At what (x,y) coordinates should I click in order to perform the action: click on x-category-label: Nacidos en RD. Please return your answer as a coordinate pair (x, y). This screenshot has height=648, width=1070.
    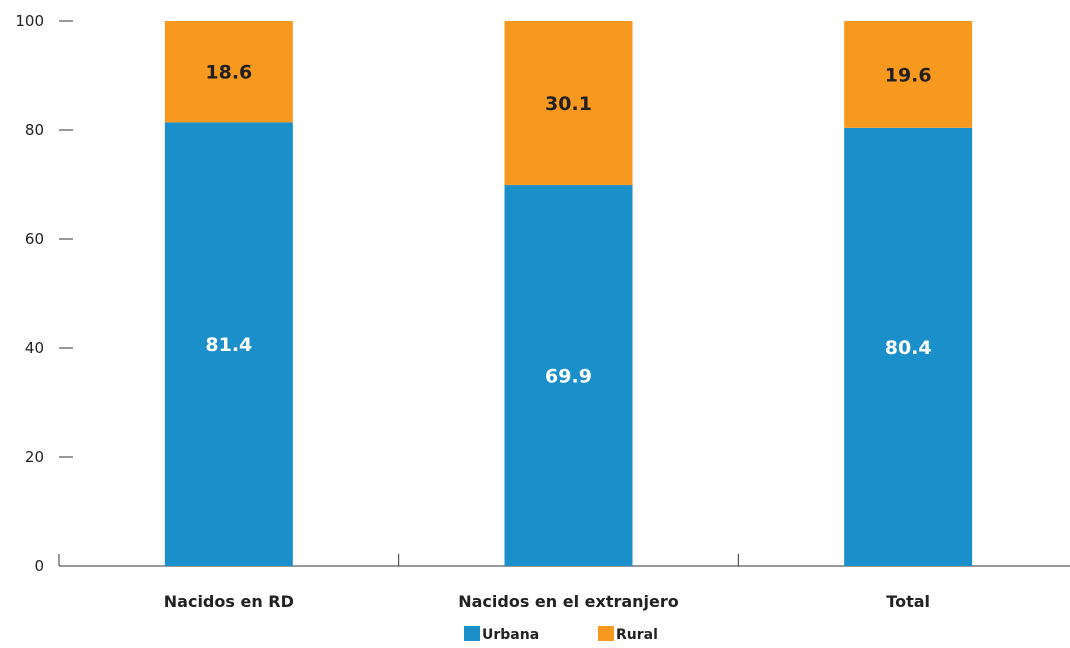
    Looking at the image, I should click on (229, 601).